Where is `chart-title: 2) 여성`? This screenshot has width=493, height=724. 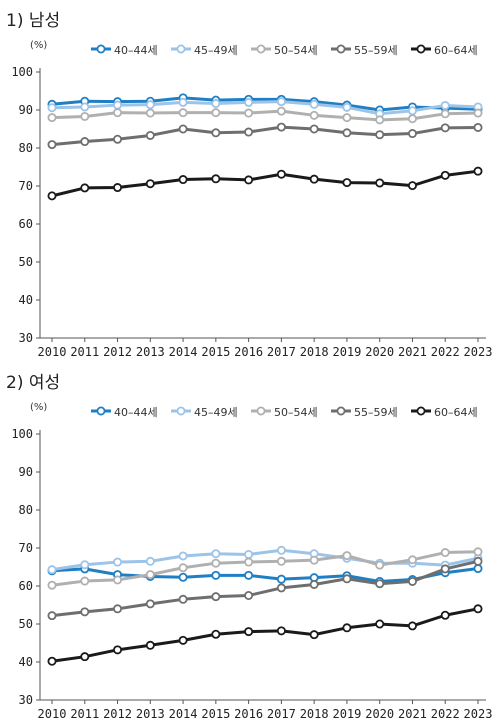 chart-title: 2) 여성 is located at coordinates (33, 383).